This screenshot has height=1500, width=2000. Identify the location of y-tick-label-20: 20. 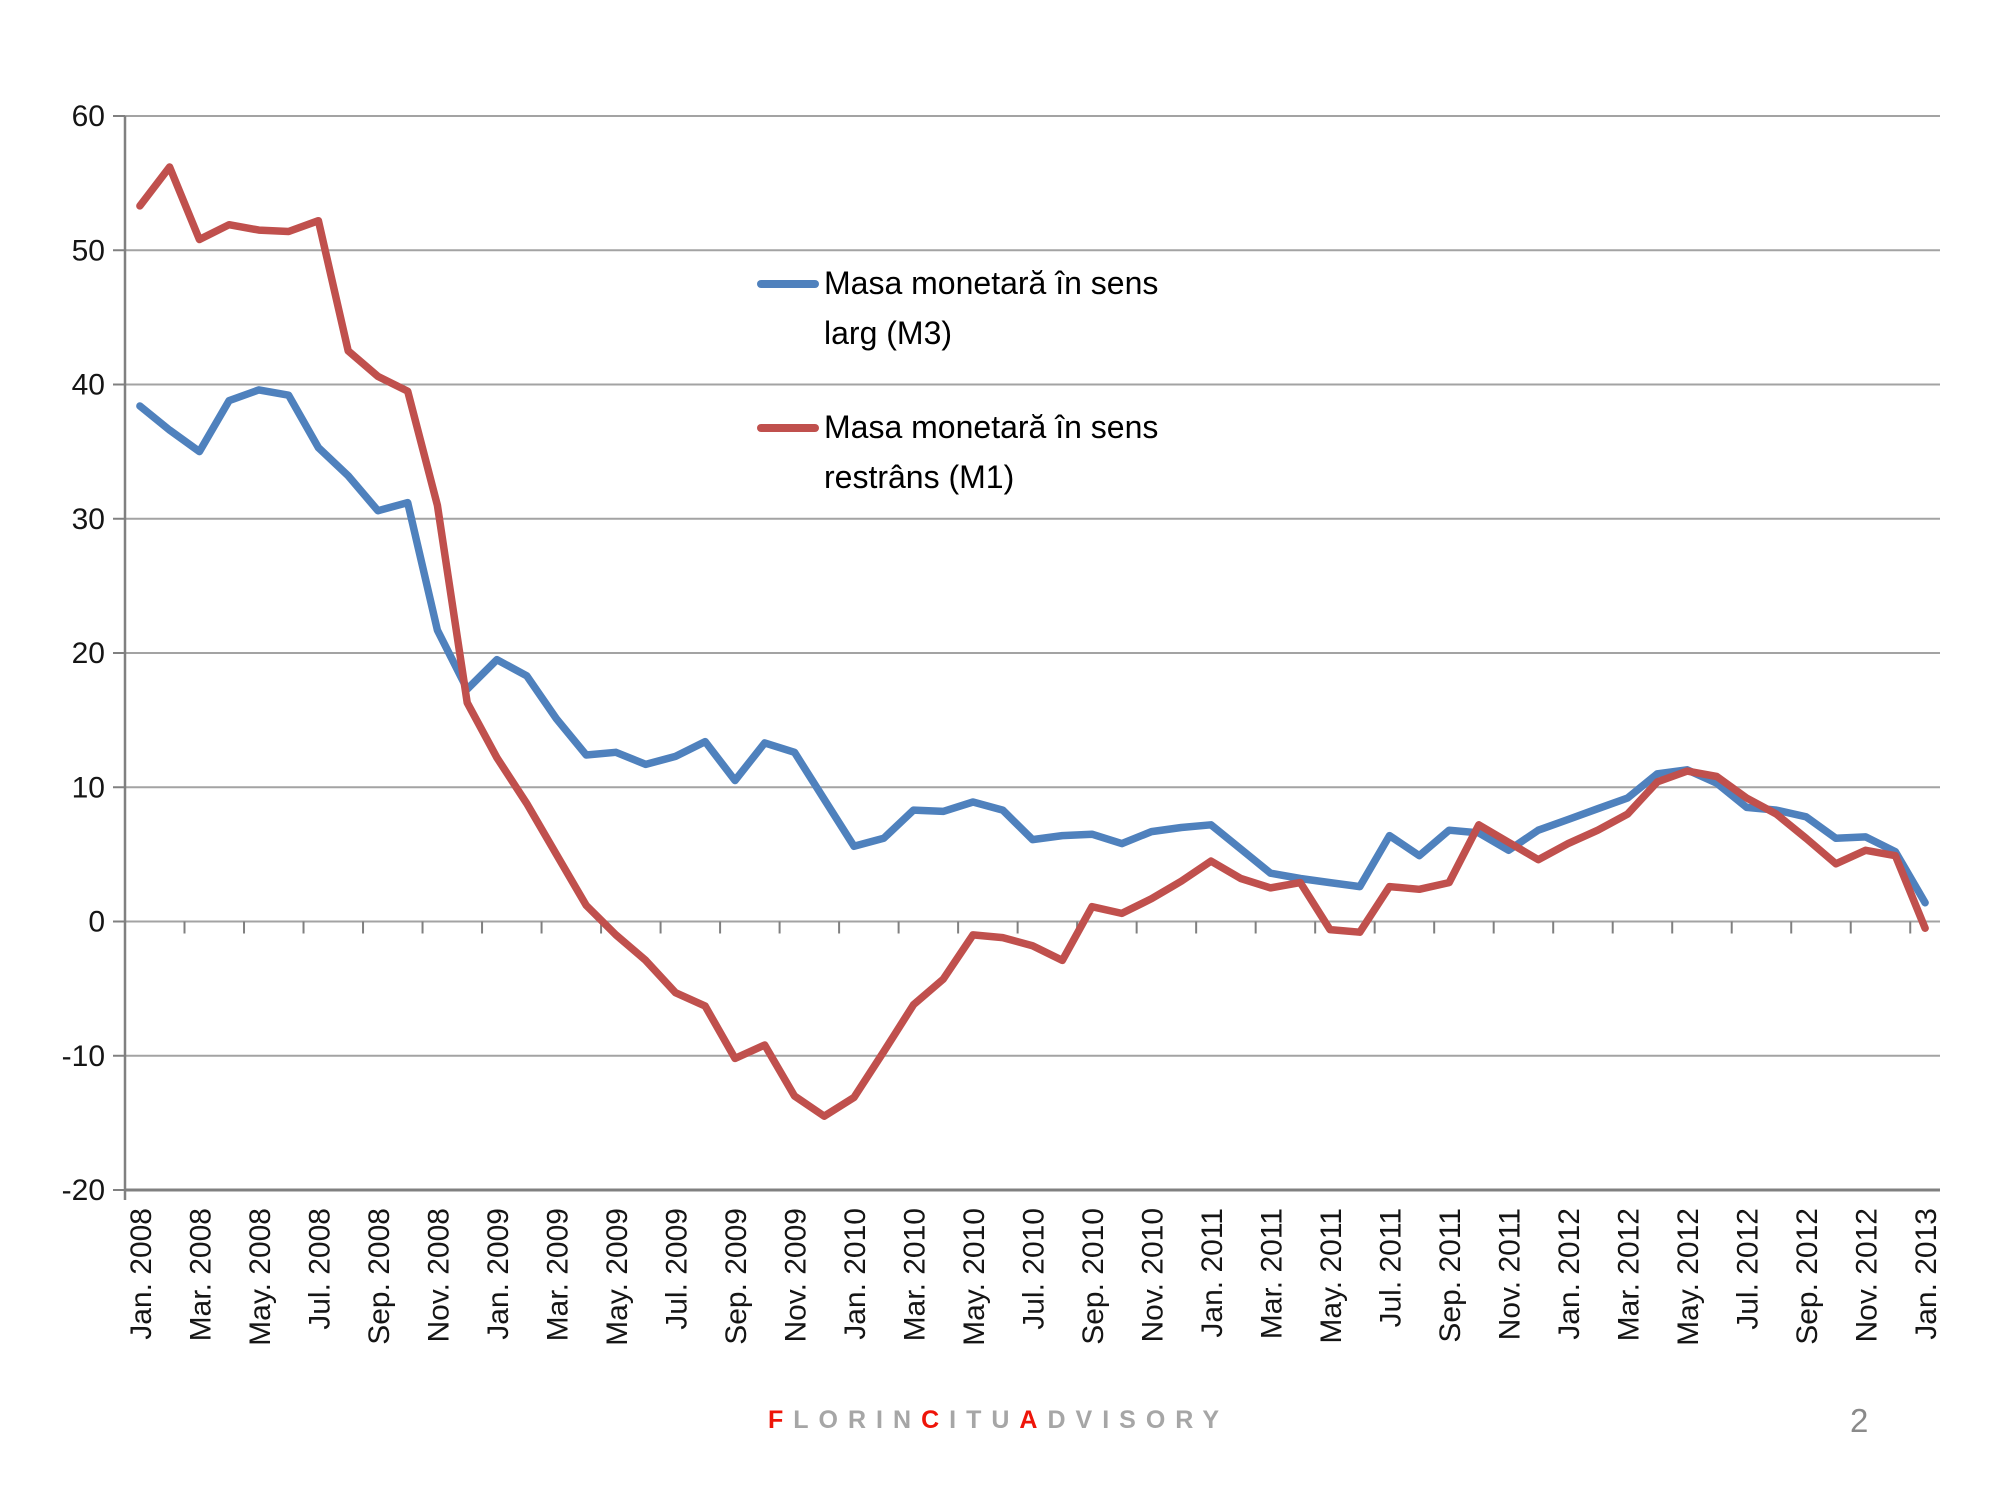
(88, 653).